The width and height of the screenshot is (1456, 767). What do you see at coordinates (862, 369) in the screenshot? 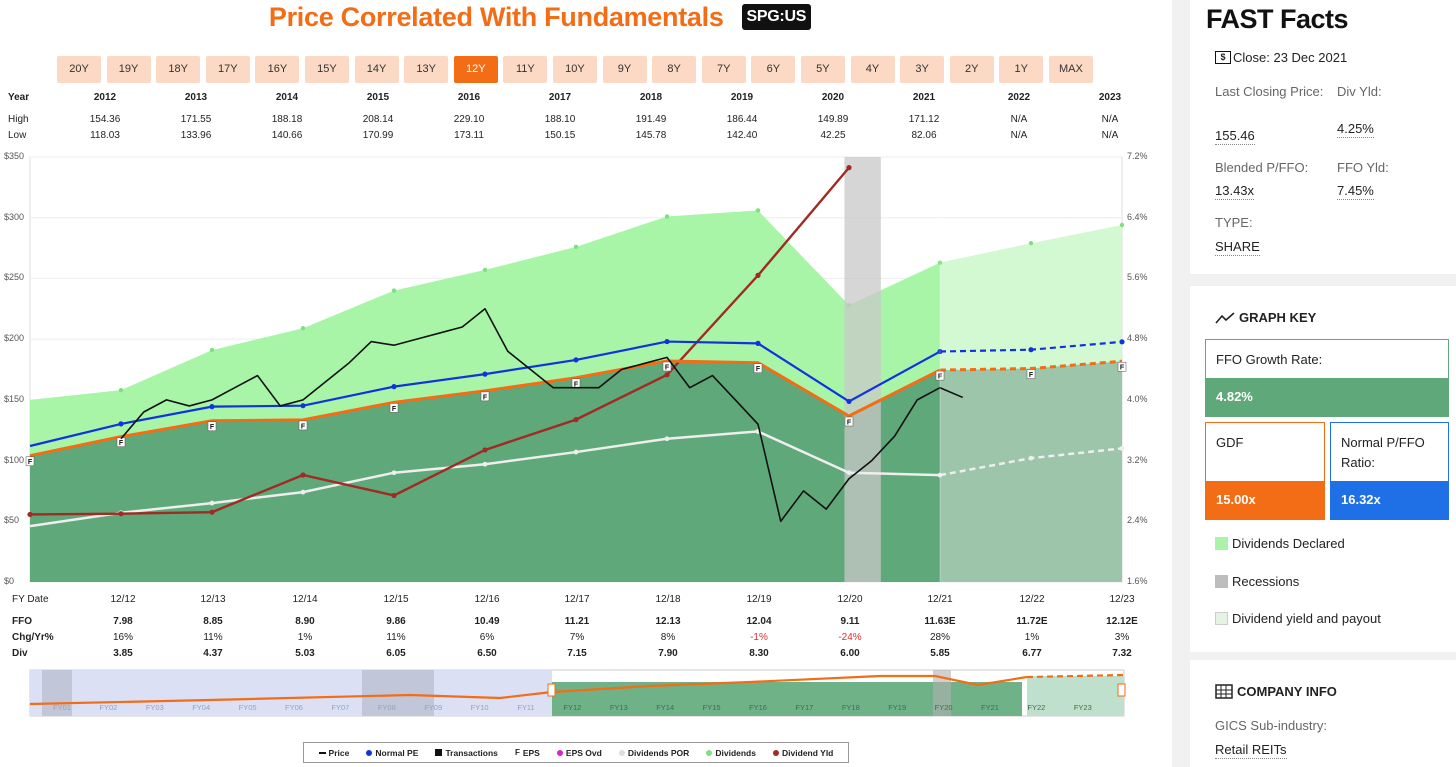
I see `recession-band` at bounding box center [862, 369].